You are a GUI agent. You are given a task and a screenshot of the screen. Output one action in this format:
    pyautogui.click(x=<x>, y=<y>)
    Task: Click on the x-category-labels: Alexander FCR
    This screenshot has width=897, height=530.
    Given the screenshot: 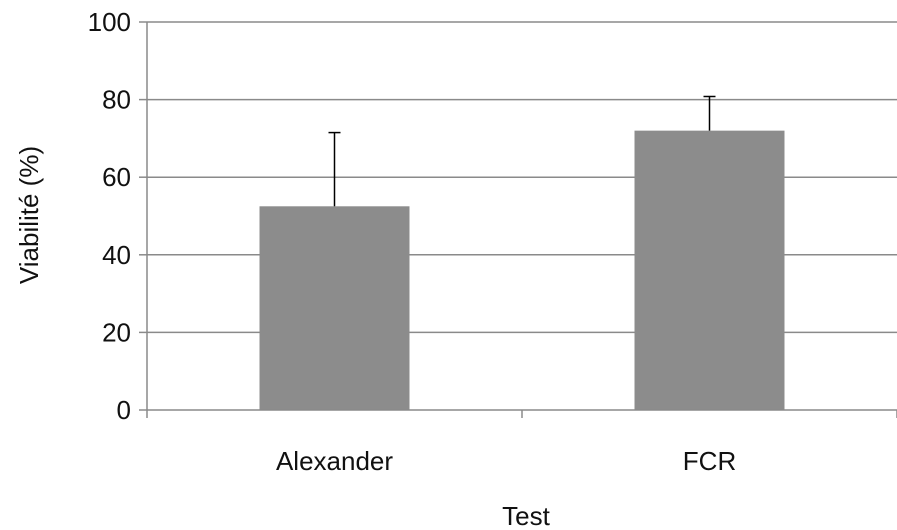 What is the action you would take?
    pyautogui.click(x=506, y=461)
    